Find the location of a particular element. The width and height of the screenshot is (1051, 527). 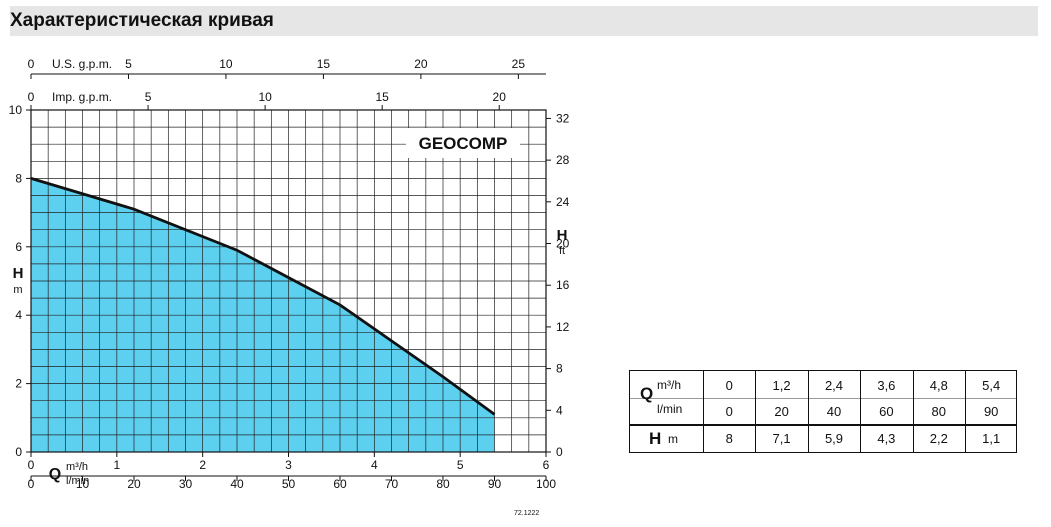

table-q-symbol: Q is located at coordinates (647, 393).